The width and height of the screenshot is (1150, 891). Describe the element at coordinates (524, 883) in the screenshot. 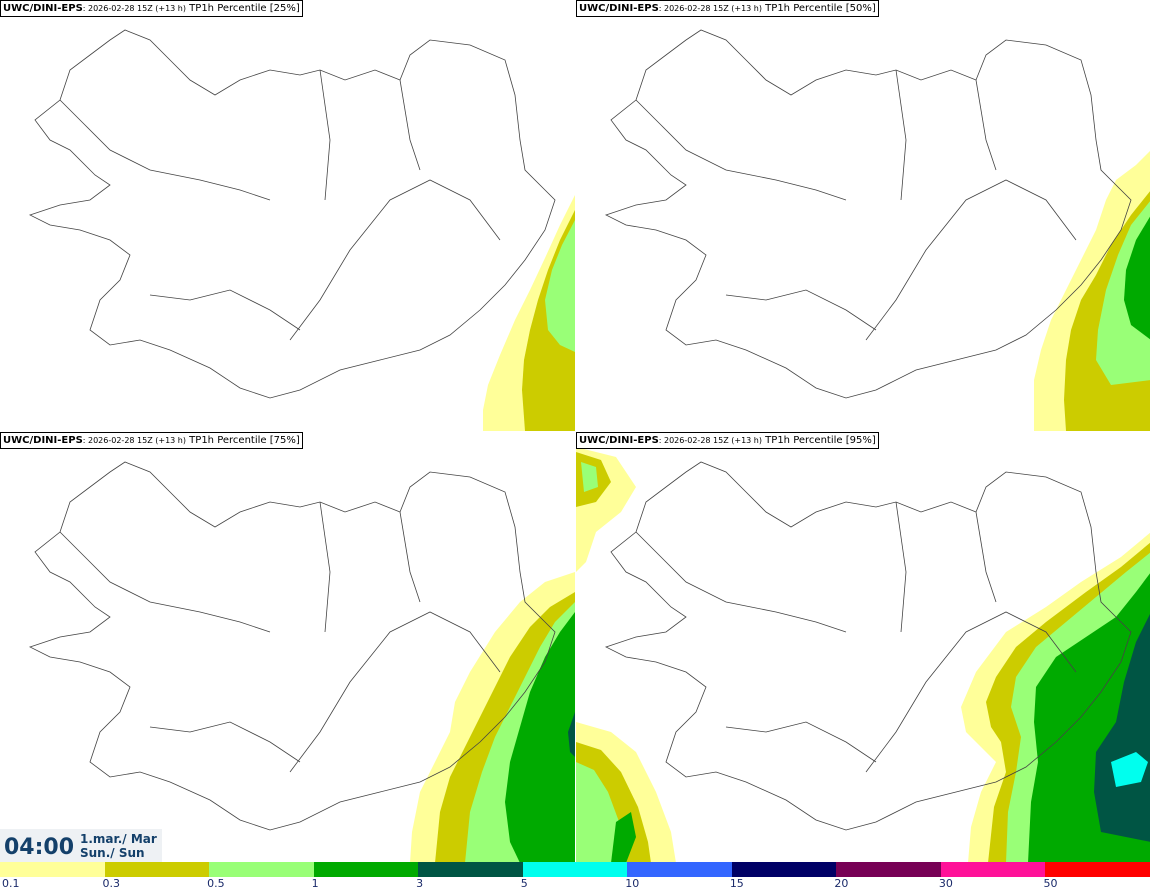

I see `legend-label: 5` at that location.